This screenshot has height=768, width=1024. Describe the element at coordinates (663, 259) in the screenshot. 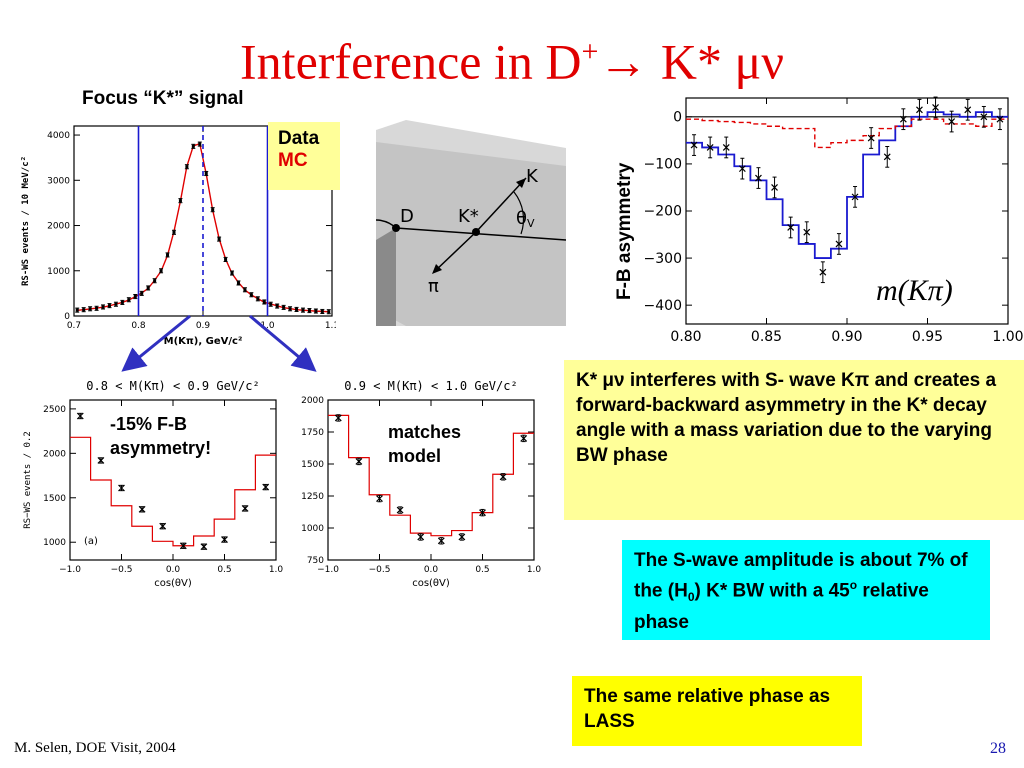

I see `y-tick-label: −300` at that location.